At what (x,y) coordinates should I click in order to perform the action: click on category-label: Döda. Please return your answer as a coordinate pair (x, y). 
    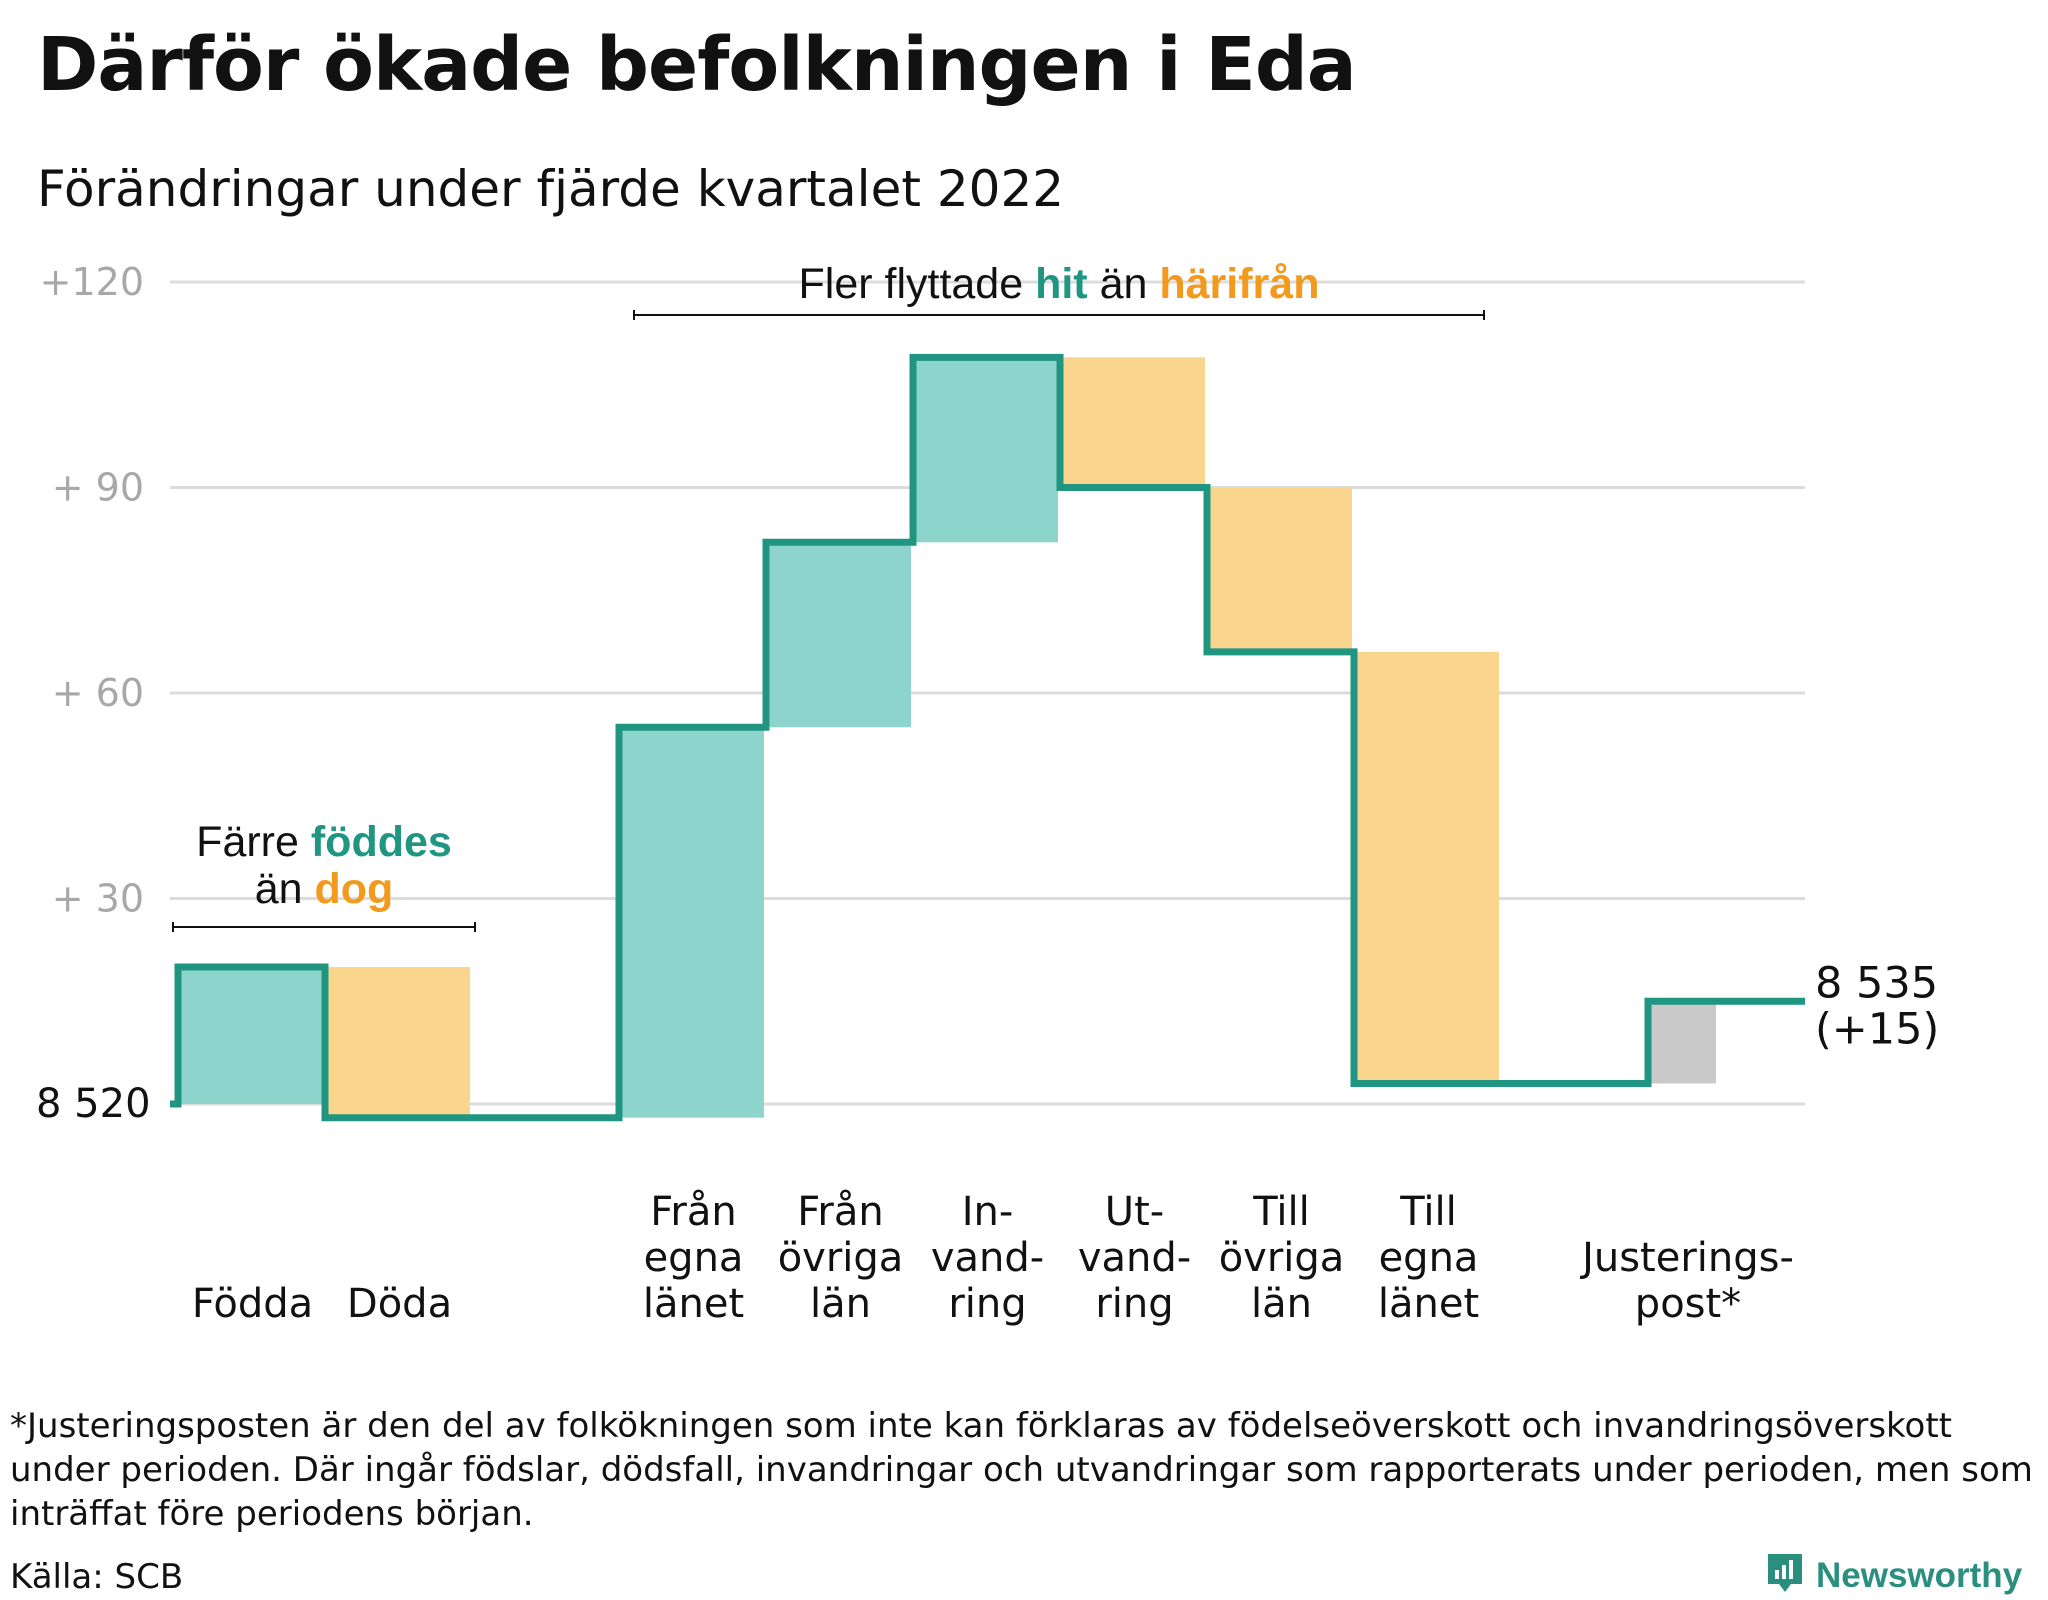
    Looking at the image, I should click on (399, 1304).